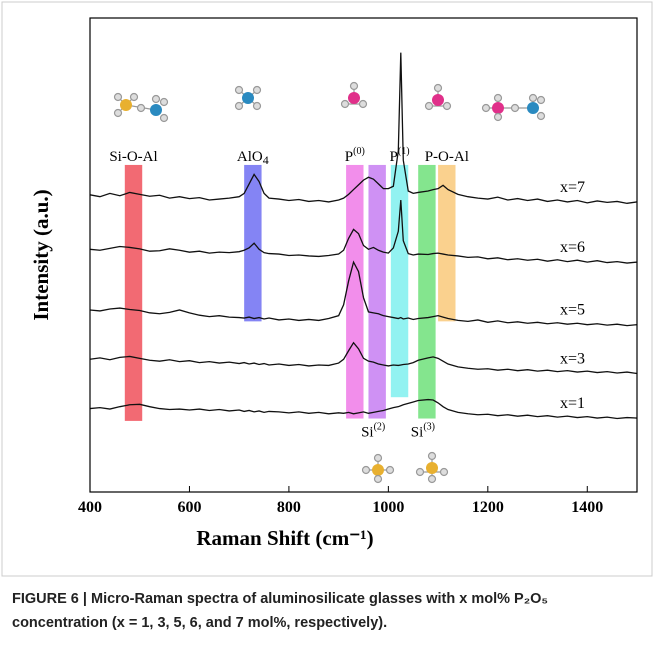  Describe the element at coordinates (572, 403) in the screenshot. I see `series-label: x=1` at that location.